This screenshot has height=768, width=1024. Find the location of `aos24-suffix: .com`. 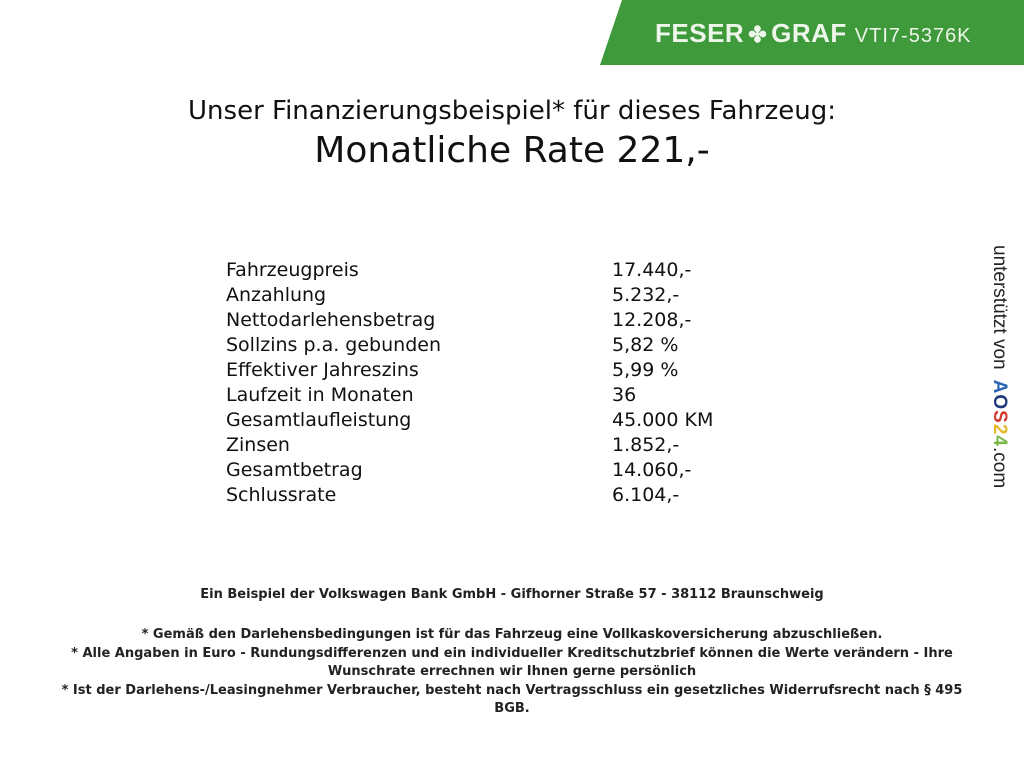

aos24-suffix: .com is located at coordinates (999, 467).